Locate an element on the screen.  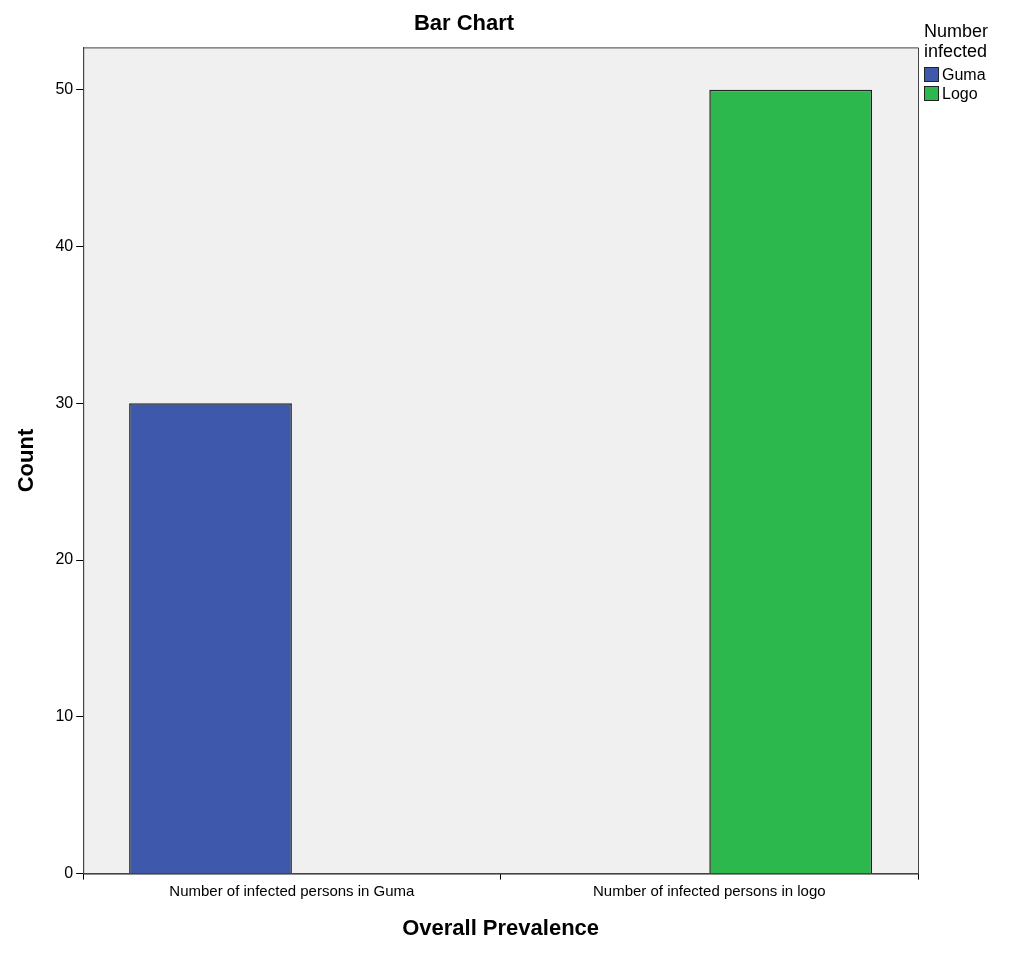
legend-label: Guma is located at coordinates (964, 74).